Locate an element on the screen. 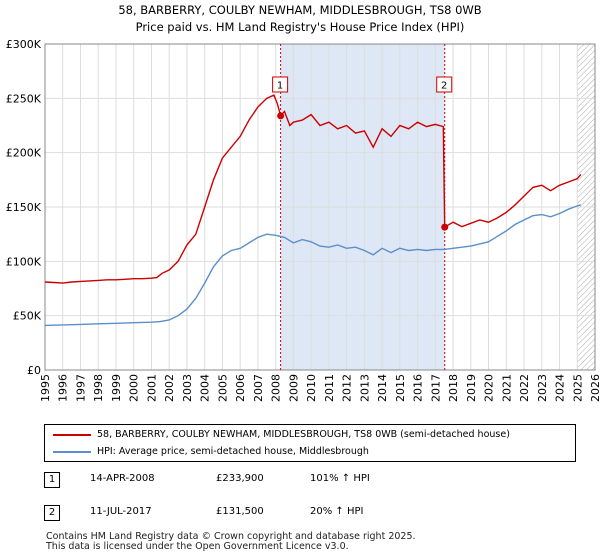 The height and width of the screenshot is (560, 600). transaction-hpi: 101% ↑ HPI is located at coordinates (340, 478).